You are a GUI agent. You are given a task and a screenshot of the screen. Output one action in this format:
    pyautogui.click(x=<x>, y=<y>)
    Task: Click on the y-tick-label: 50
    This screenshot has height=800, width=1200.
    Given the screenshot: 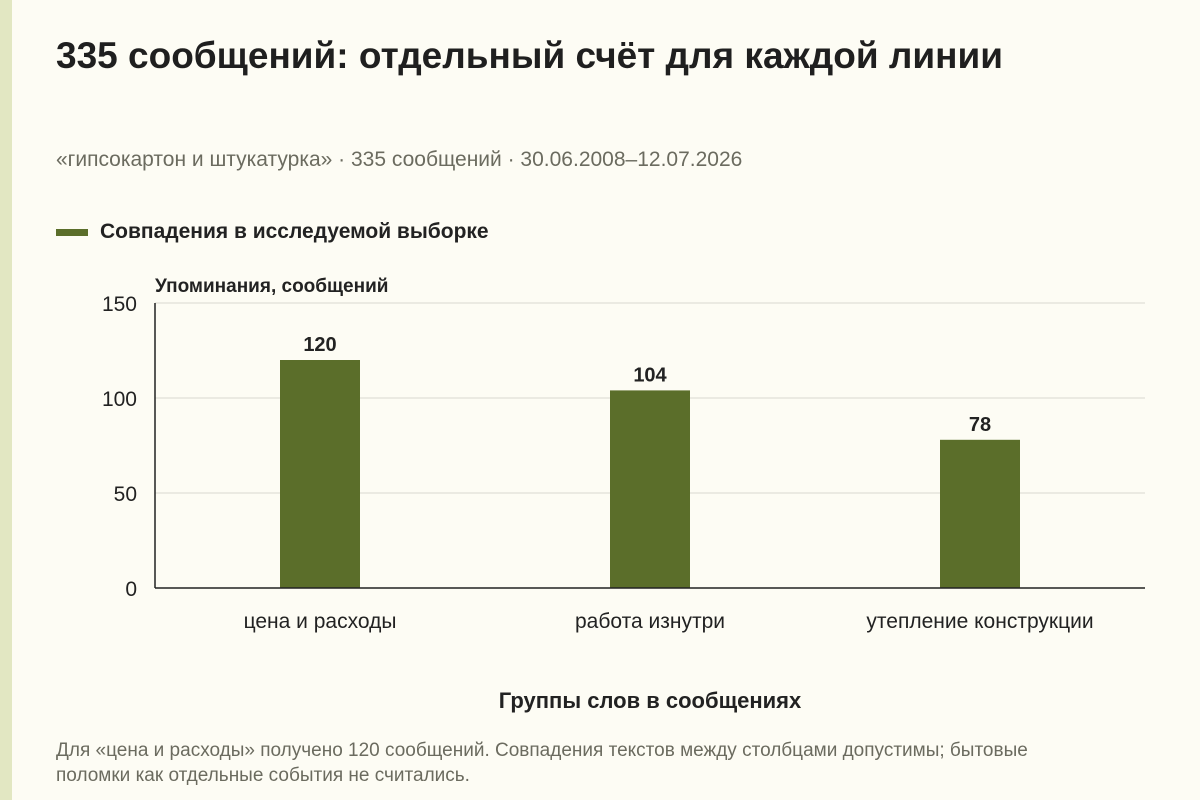 What is the action you would take?
    pyautogui.click(x=125, y=494)
    